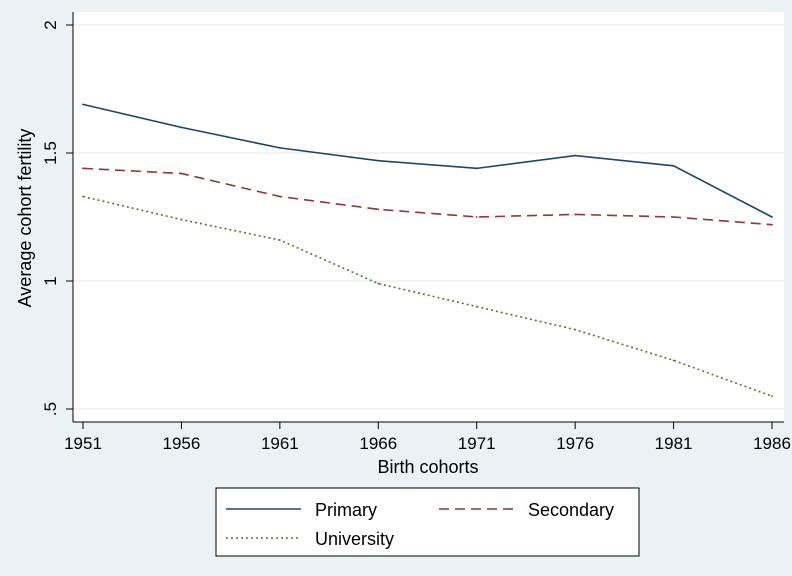 This screenshot has width=792, height=576. Describe the element at coordinates (50, 24) in the screenshot. I see `y-tick-label-3: 2` at that location.